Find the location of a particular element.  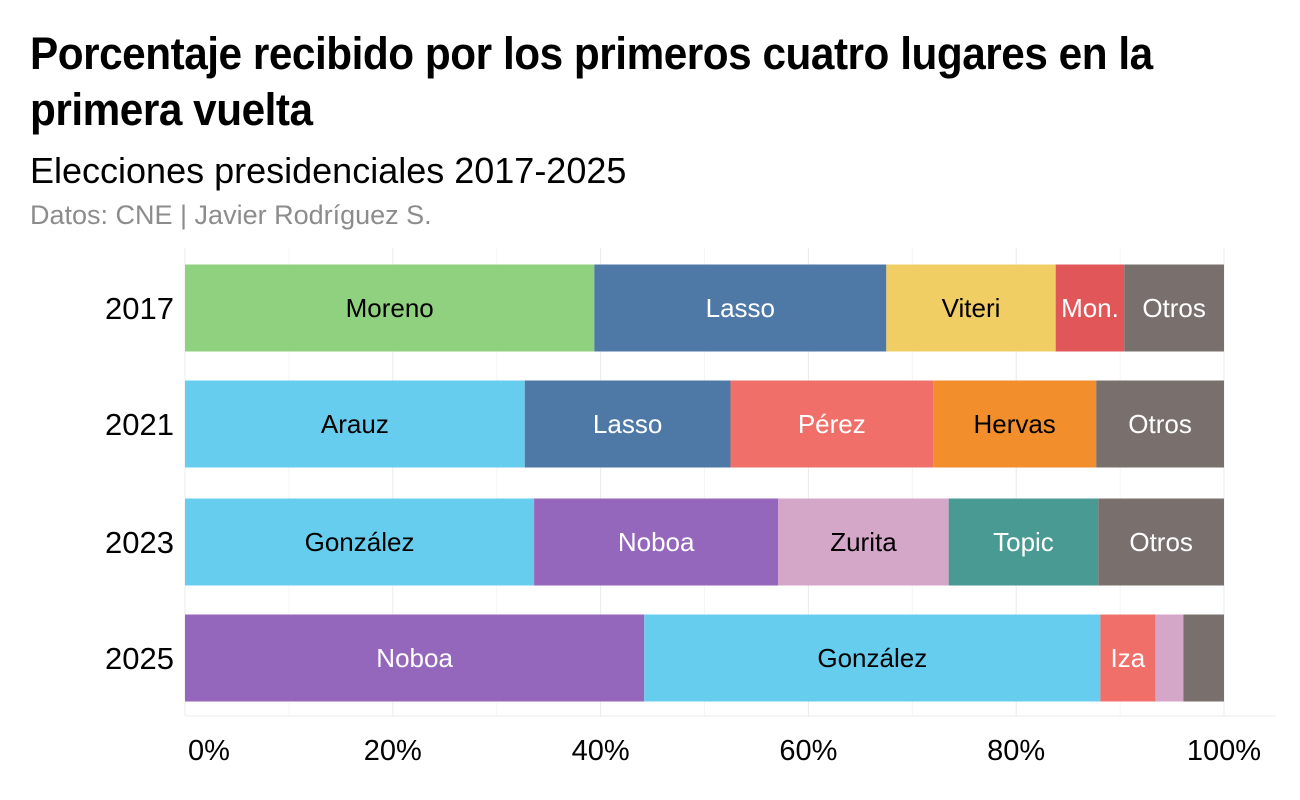

y-tick-label: 2017 is located at coordinates (139, 308).